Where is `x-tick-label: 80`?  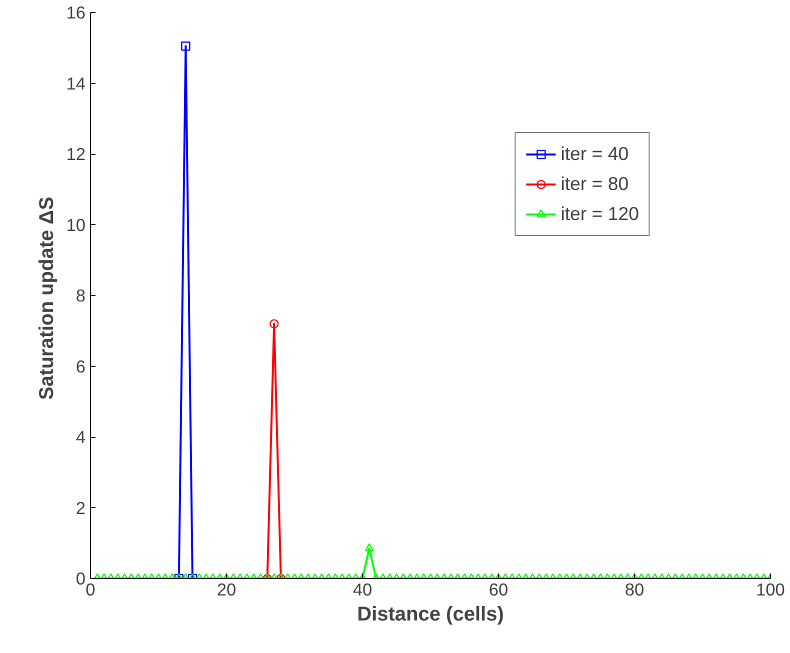 x-tick-label: 80 is located at coordinates (634, 590).